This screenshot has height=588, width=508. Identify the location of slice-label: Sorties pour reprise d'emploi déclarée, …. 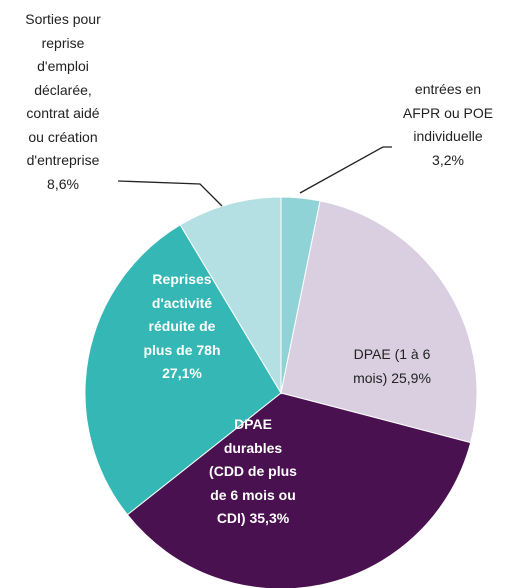
(63, 102).